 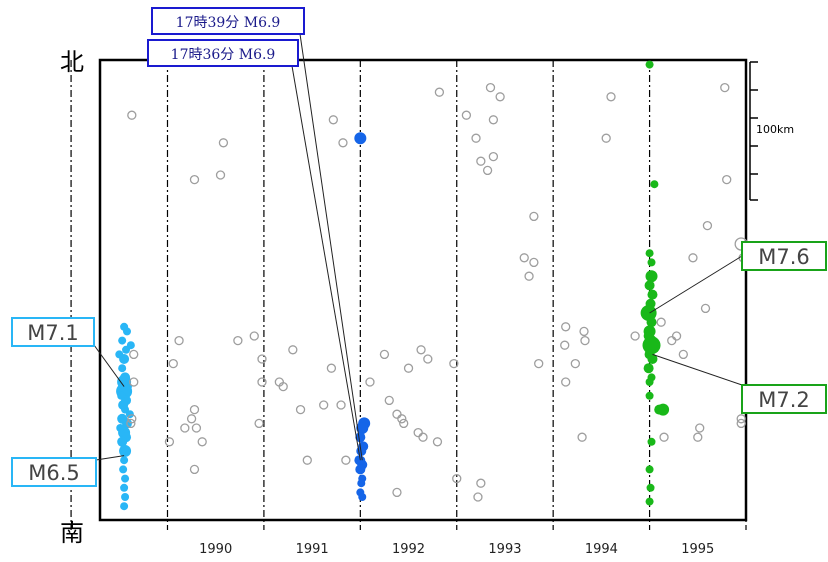 What do you see at coordinates (601, 549) in the screenshot?
I see `x-tick-label: 1994` at bounding box center [601, 549].